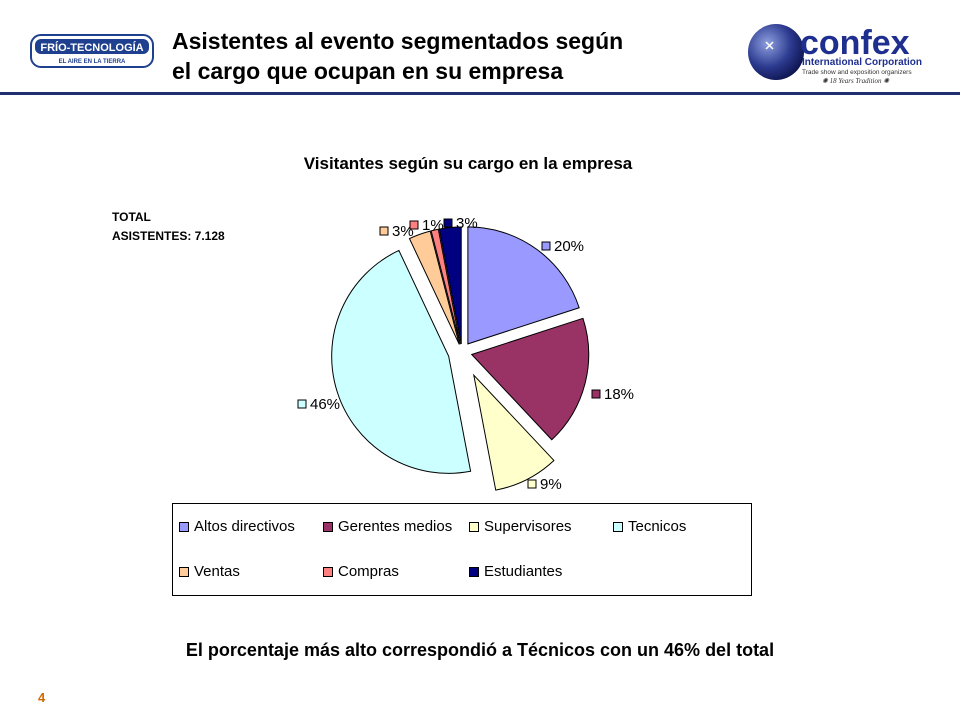 The height and width of the screenshot is (720, 960). What do you see at coordinates (42, 697) in the screenshot?
I see `page-number: 4` at bounding box center [42, 697].